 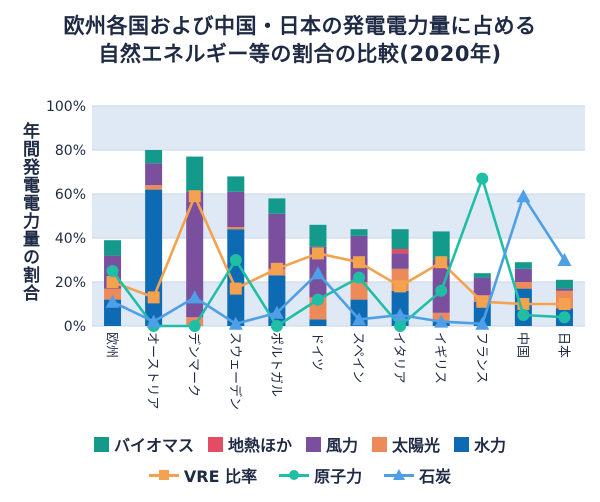 I want to click on legend-label-solar: 太陽光, so click(x=416, y=445).